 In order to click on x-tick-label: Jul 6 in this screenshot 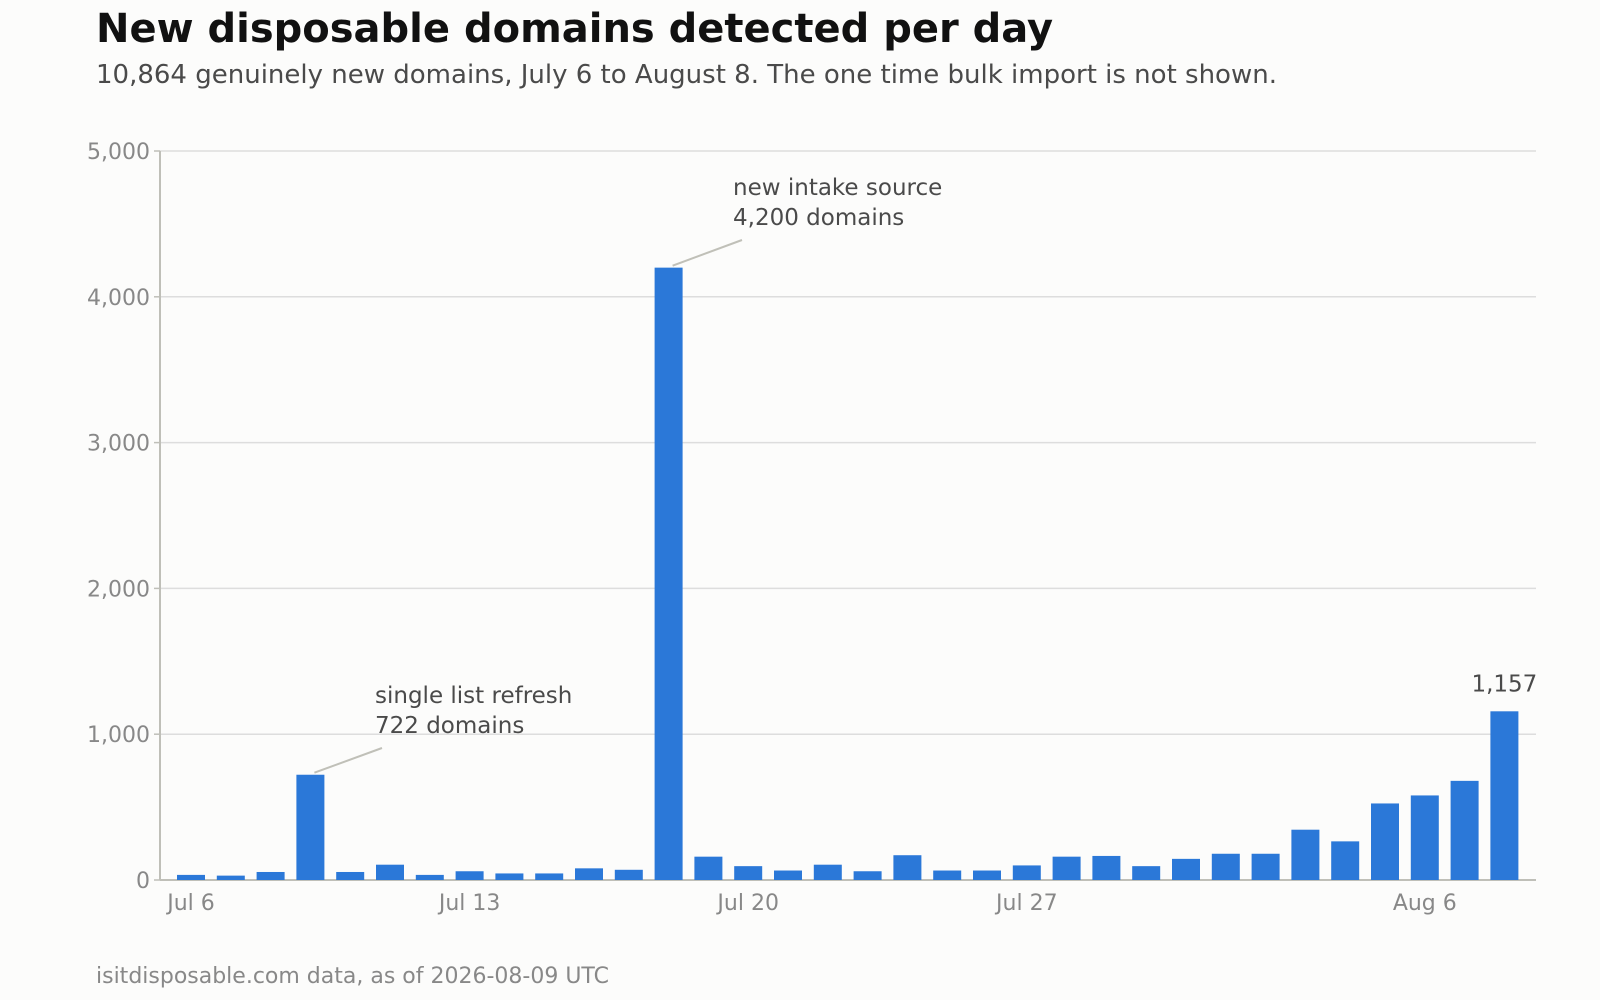, I will do `click(190, 903)`.